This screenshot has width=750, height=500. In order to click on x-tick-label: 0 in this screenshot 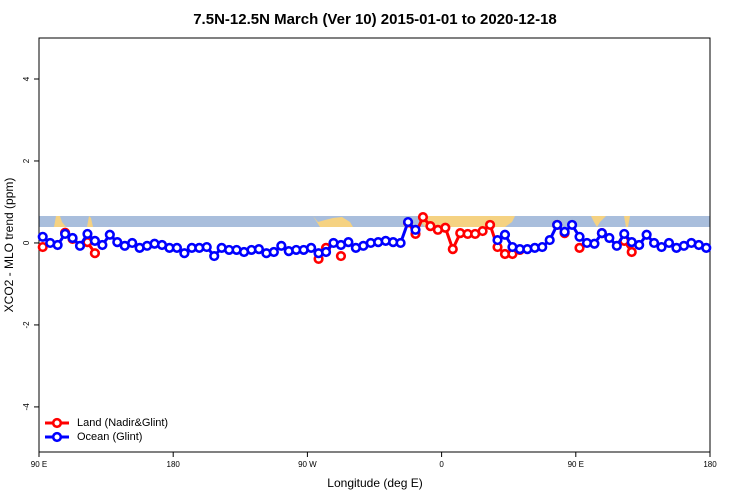, I will do `click(441, 464)`.